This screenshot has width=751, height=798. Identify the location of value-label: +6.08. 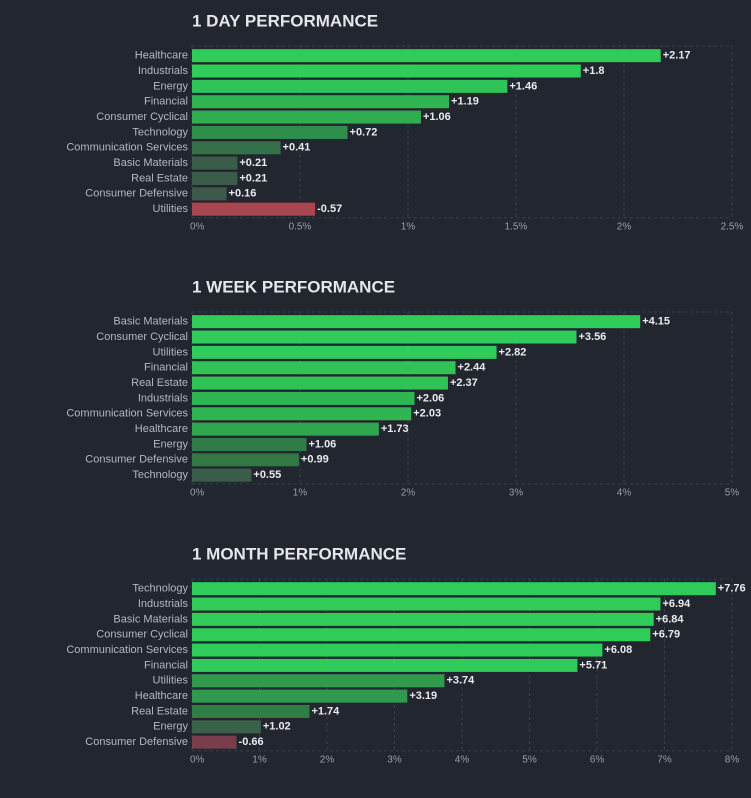
(618, 650).